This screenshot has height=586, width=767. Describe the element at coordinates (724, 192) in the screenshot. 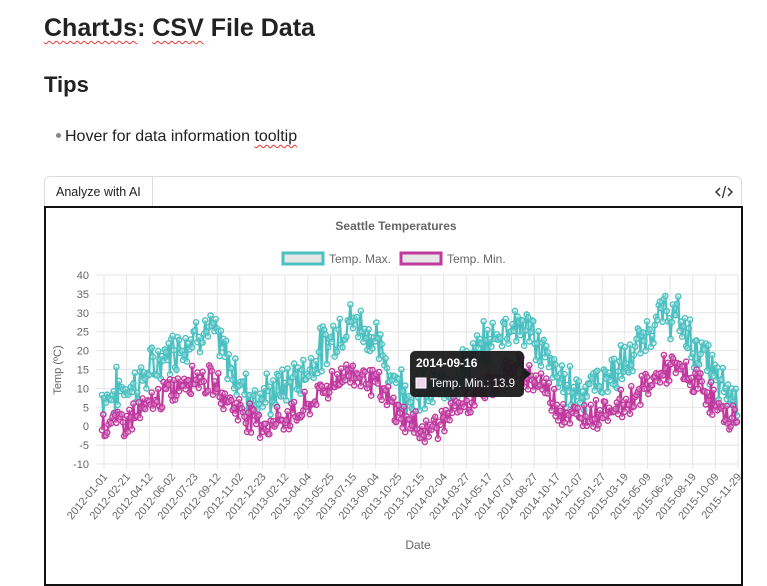

I see `code-icon` at that location.